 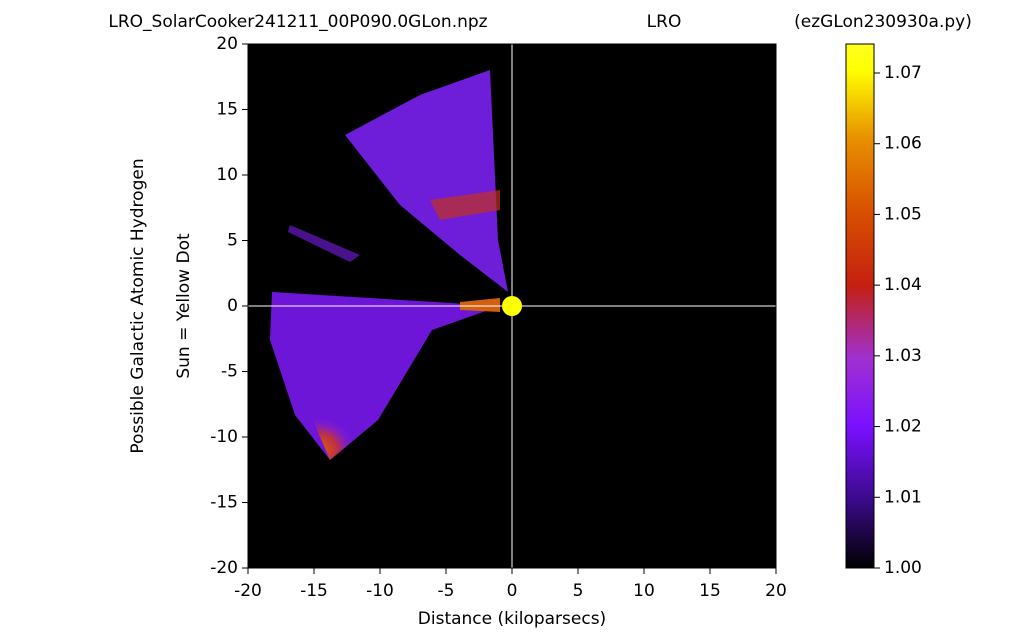 I want to click on y-tick-label: 10, so click(x=227, y=175).